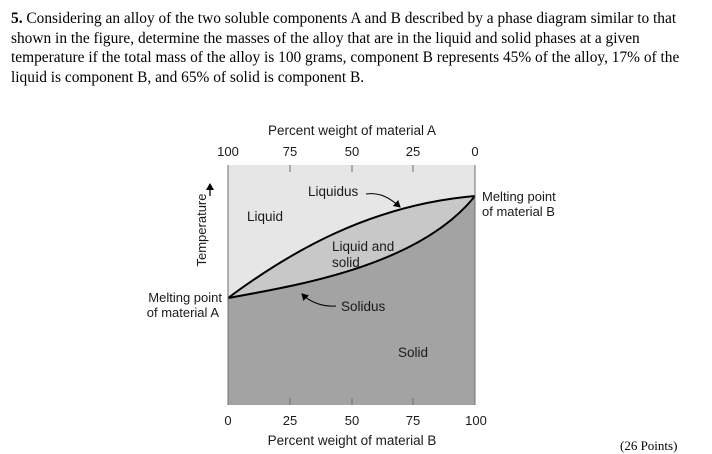 This screenshot has width=712, height=454. What do you see at coordinates (319, 300) in the screenshot?
I see `solidus-arrow` at bounding box center [319, 300].